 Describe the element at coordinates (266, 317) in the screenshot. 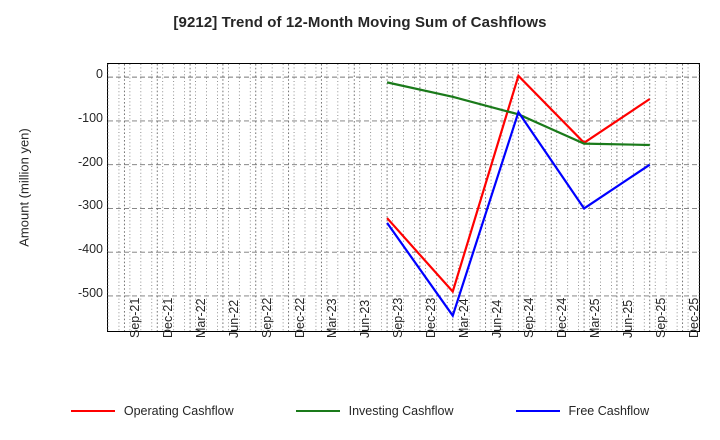

I see `x-tick-label: Sep-22` at that location.